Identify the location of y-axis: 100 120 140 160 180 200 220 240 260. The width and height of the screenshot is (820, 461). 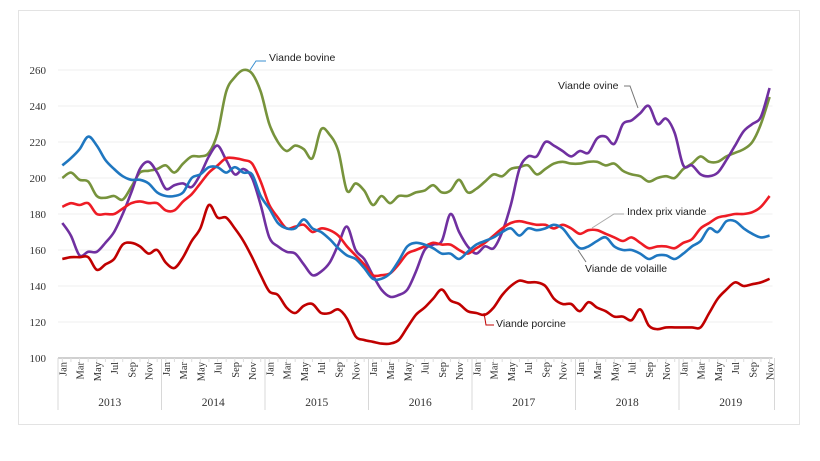
(38, 215).